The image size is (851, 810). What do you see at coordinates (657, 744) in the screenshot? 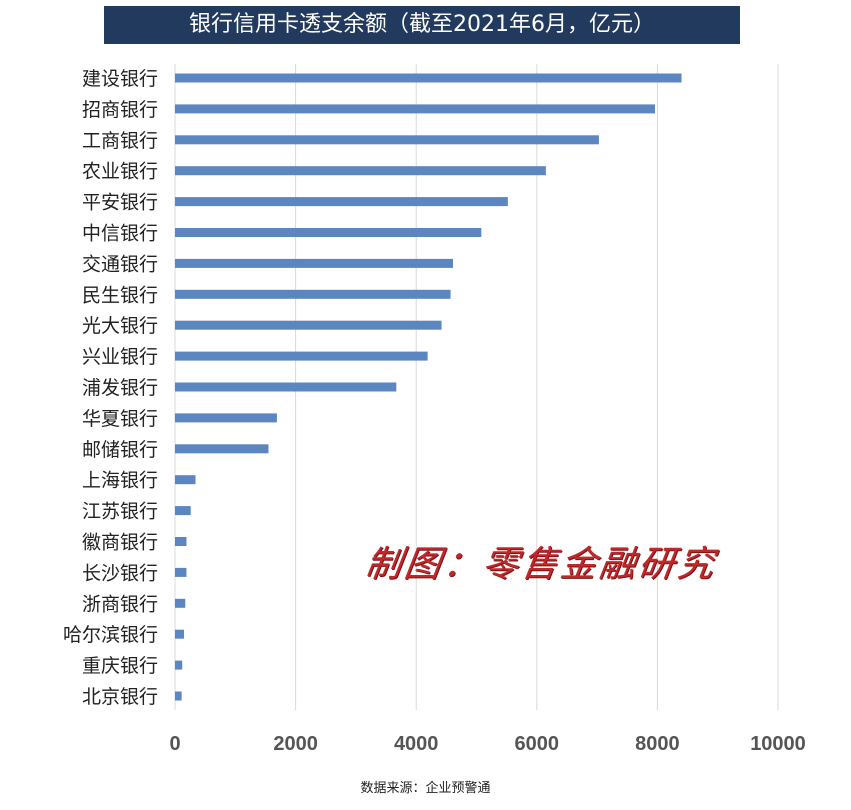
I see `x-tick-label: 8000` at bounding box center [657, 744].